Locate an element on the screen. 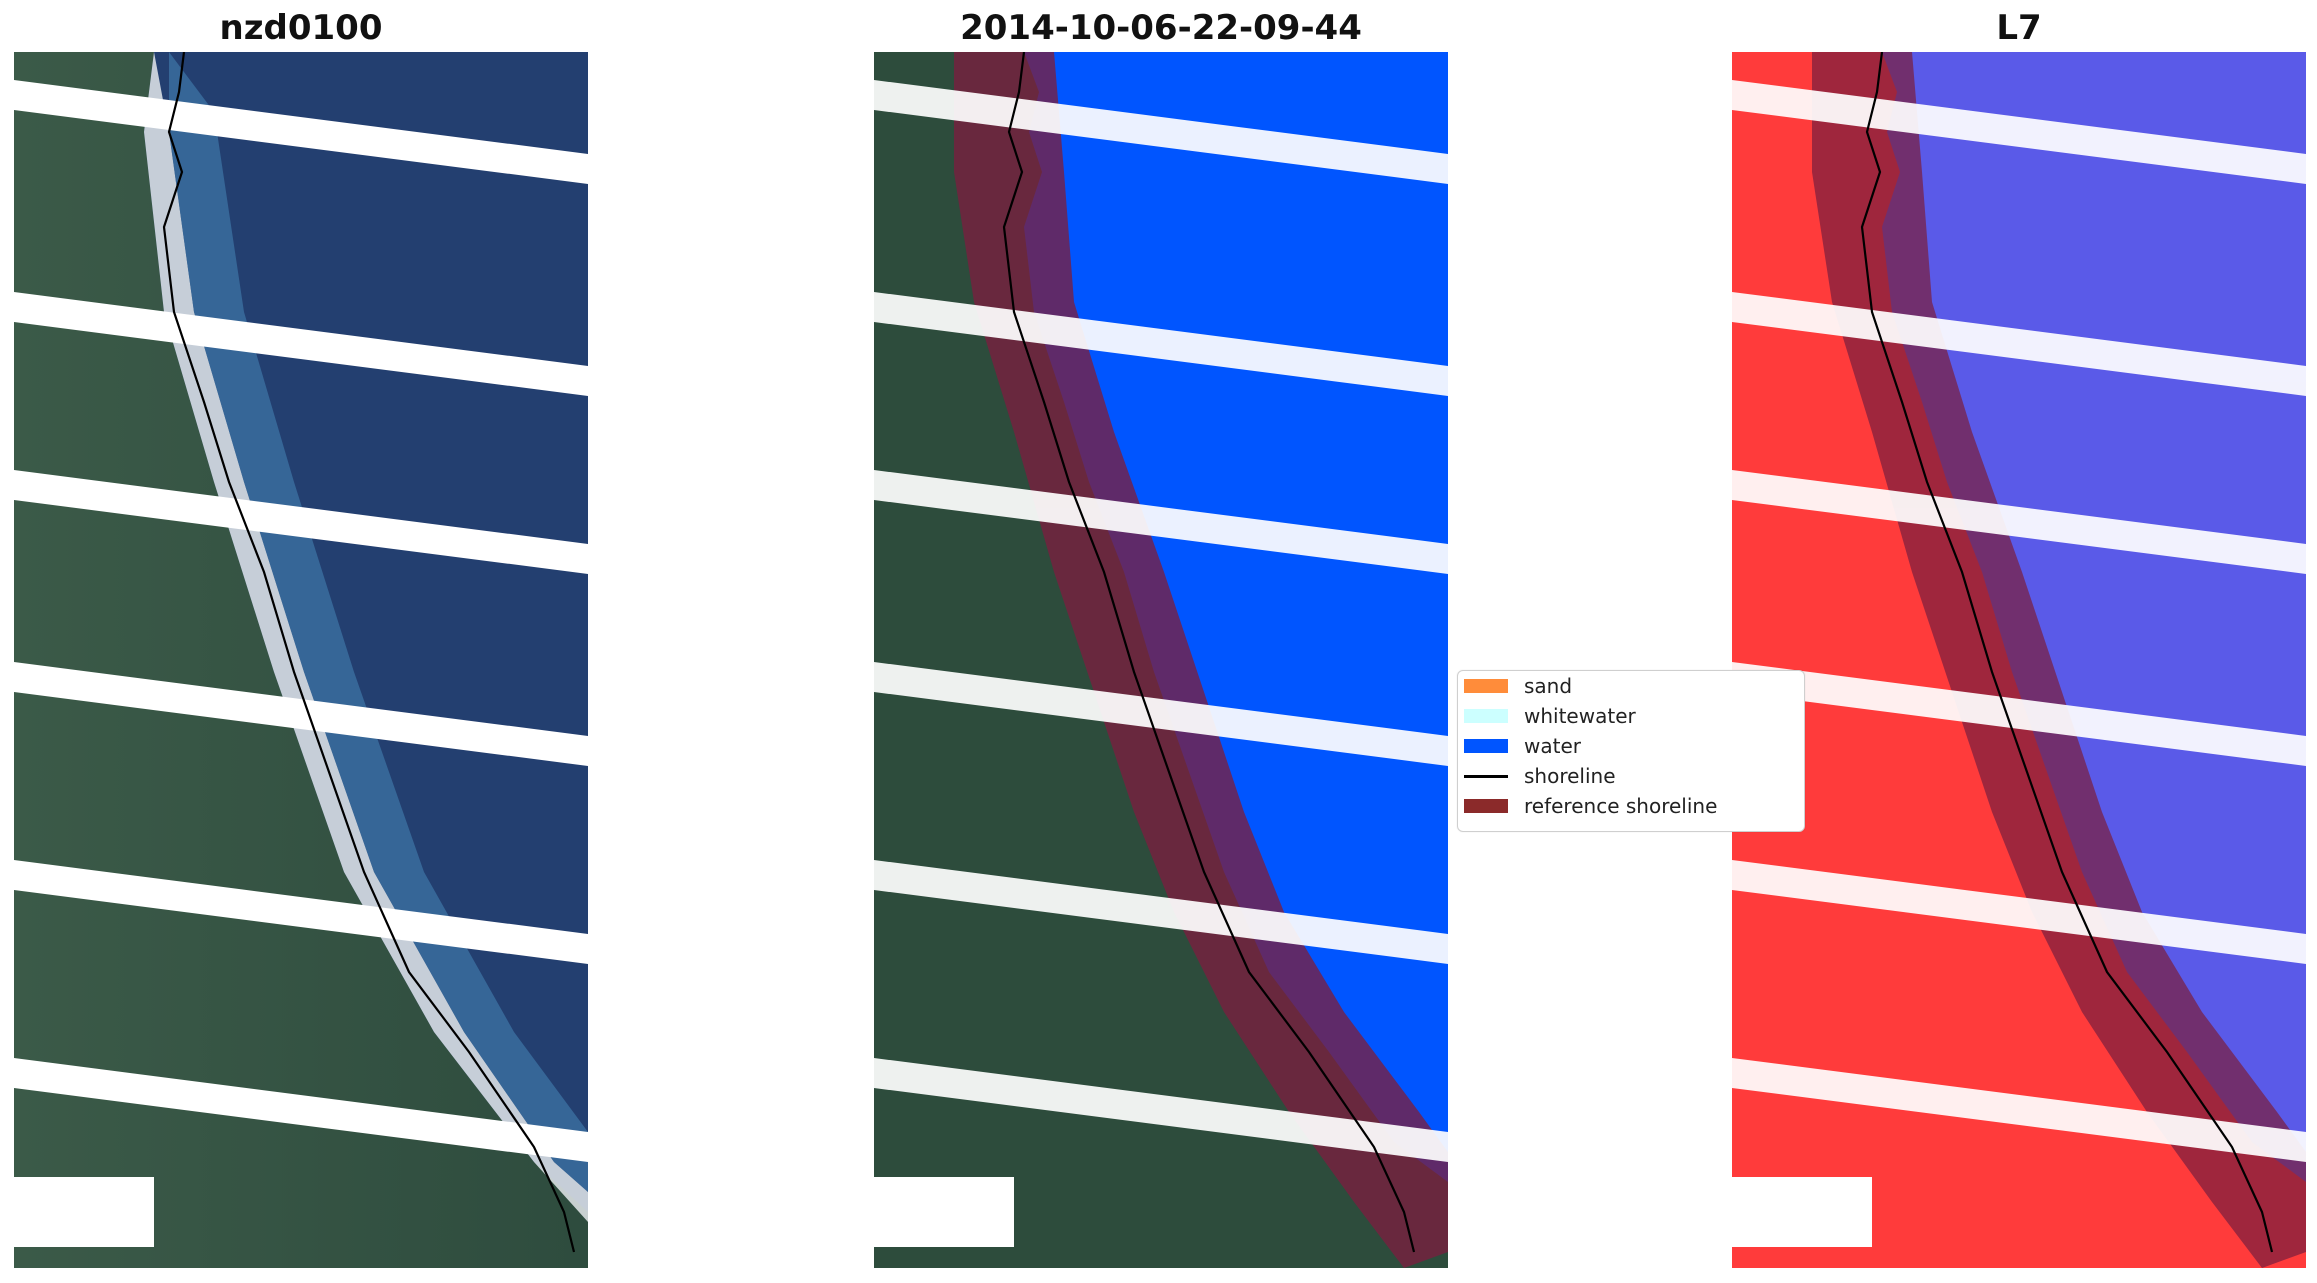 The width and height of the screenshot is (2317, 1283). legend-item-sand: sand is located at coordinates (1631, 686).